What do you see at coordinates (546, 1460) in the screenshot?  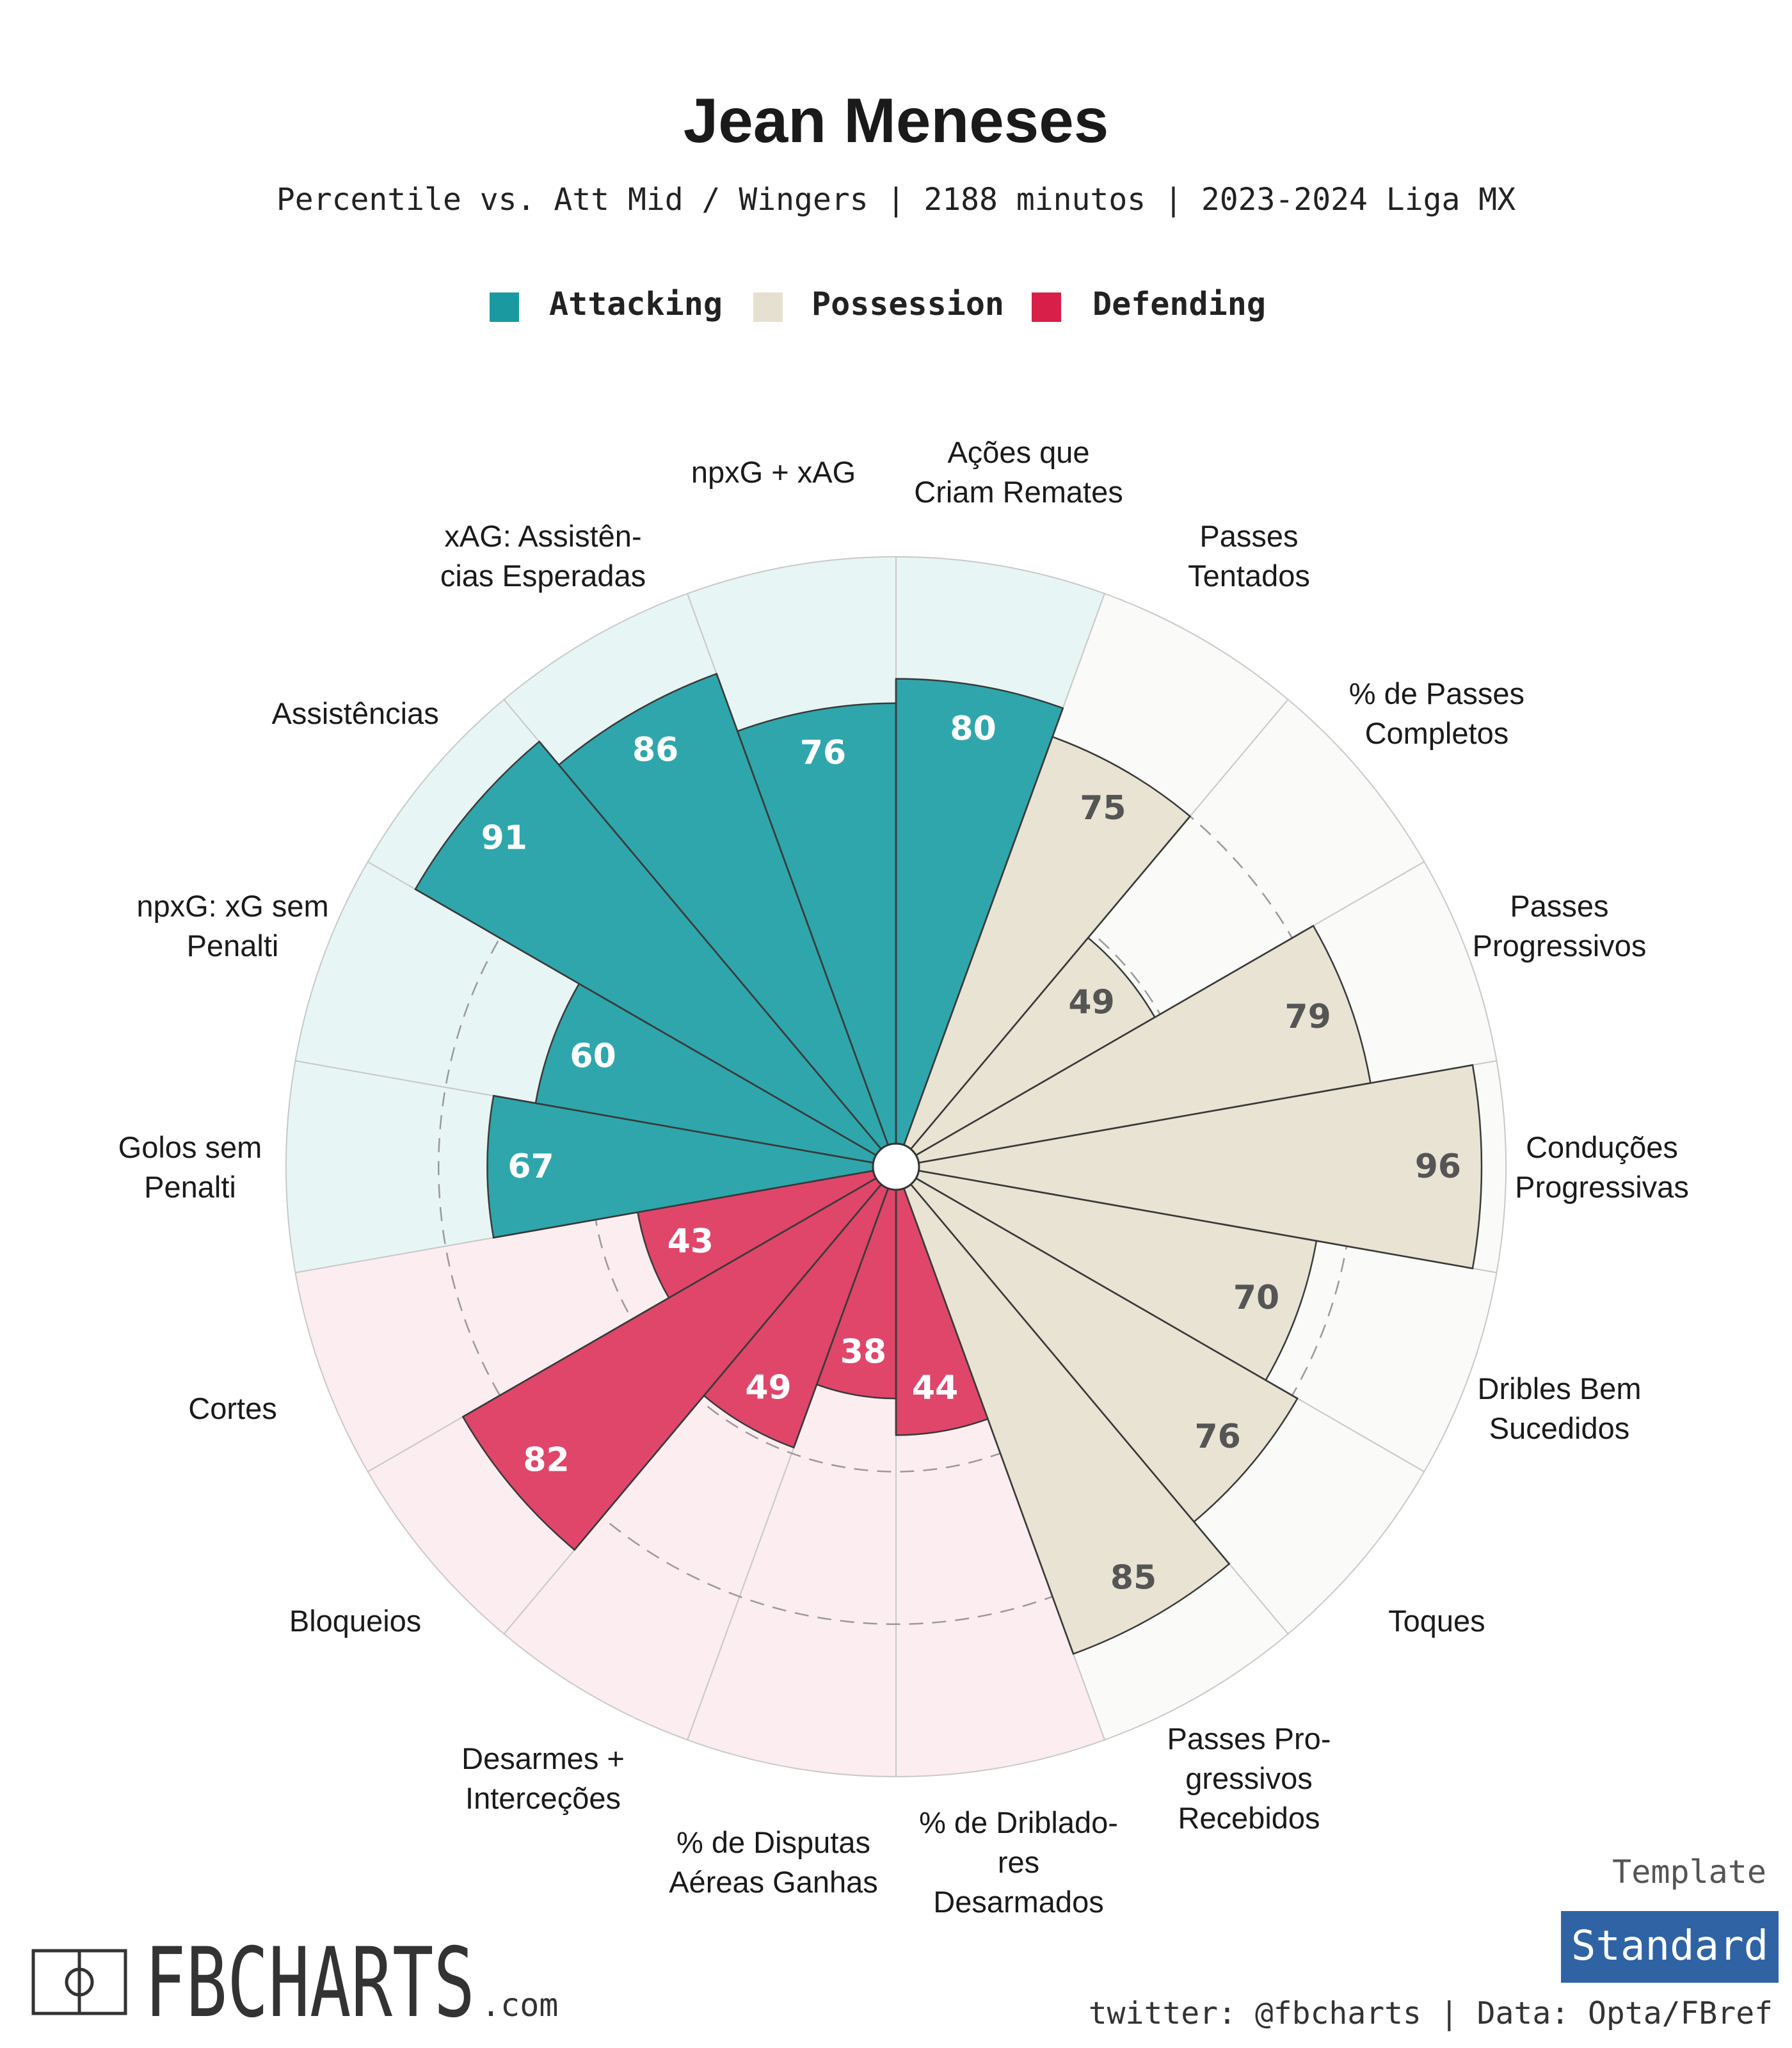 I see `value-label: 82` at bounding box center [546, 1460].